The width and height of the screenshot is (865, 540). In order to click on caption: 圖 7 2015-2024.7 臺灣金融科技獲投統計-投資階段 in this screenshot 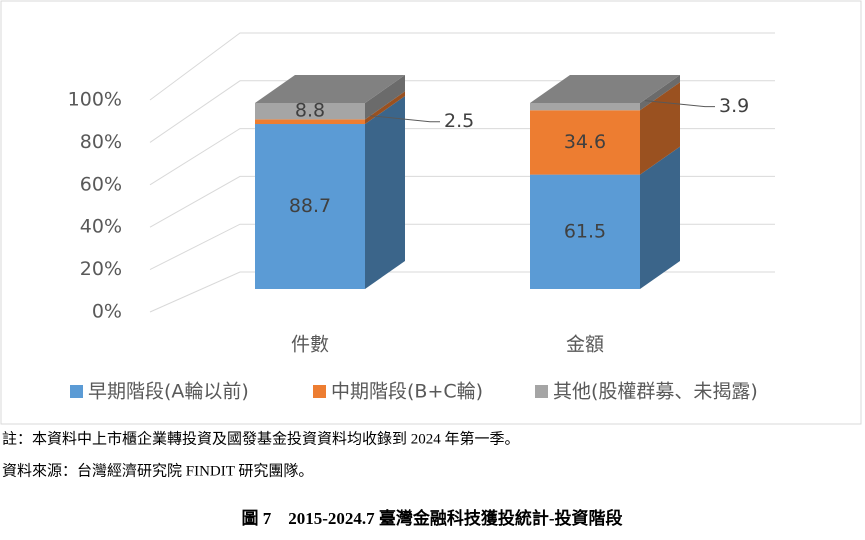, I will do `click(431, 518)`.